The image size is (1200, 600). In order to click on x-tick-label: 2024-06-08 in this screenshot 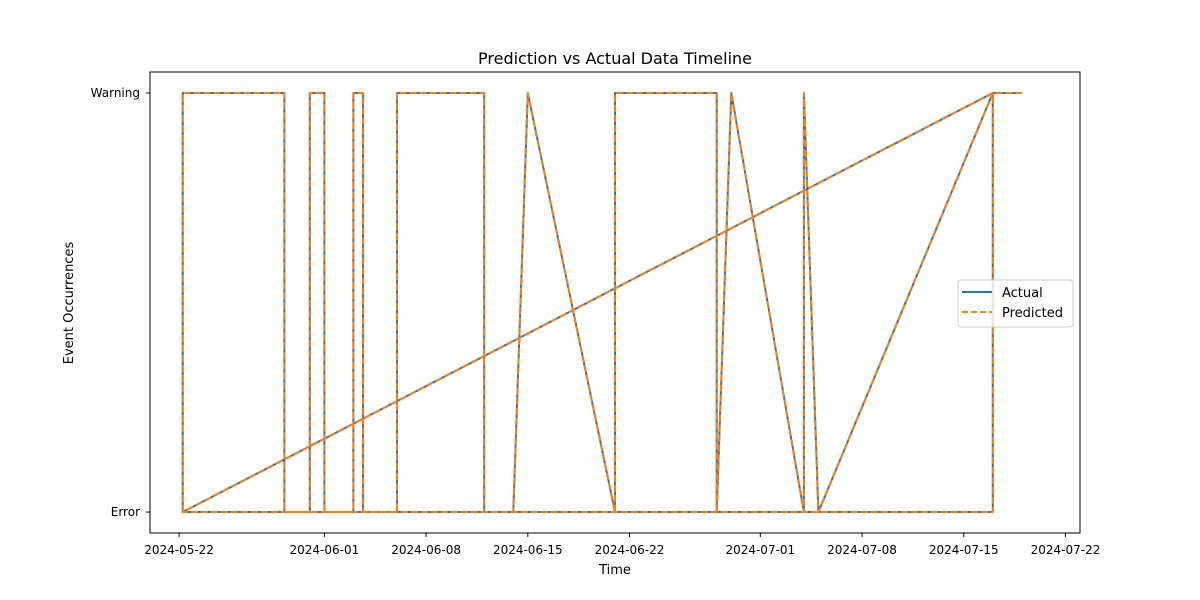, I will do `click(426, 550)`.